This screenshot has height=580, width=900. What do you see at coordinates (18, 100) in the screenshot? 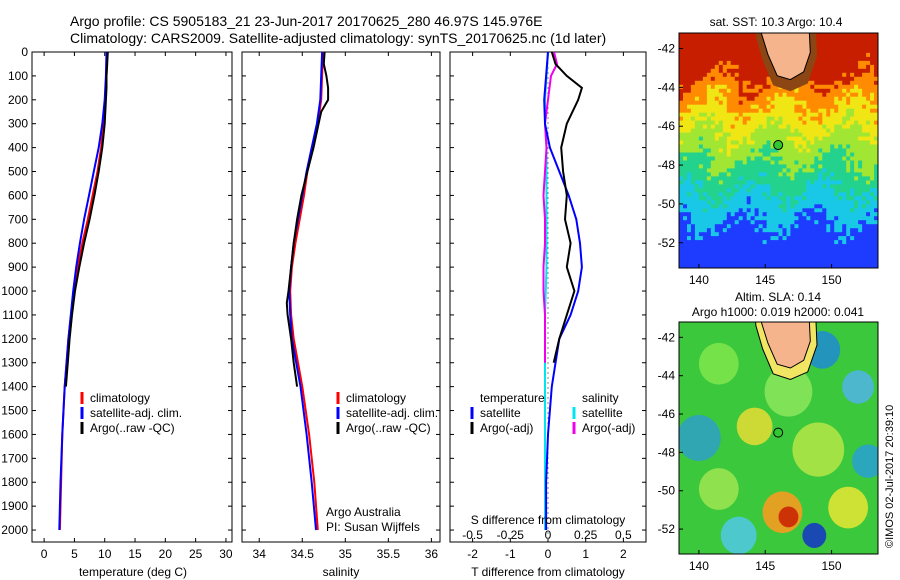
I see `depth-tick-label: 200` at bounding box center [18, 100].